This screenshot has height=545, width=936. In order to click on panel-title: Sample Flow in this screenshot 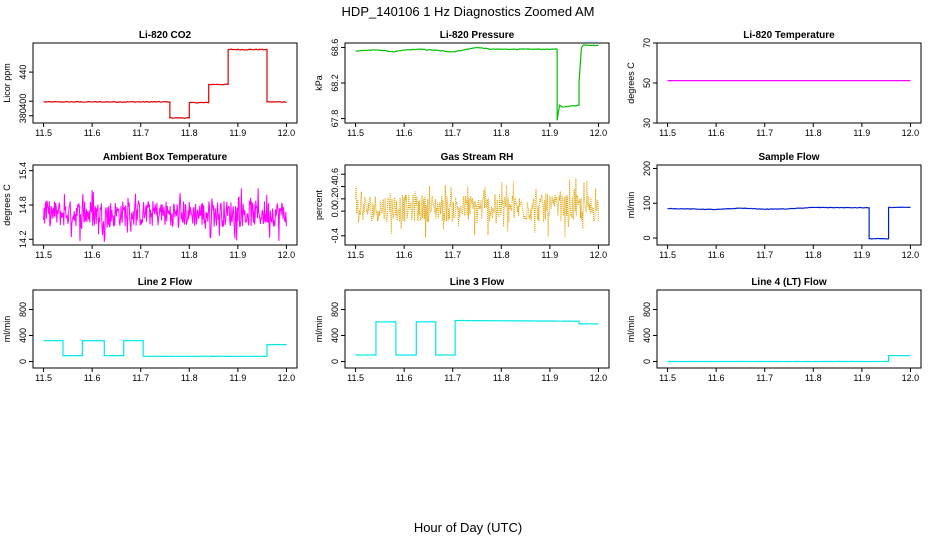, I will do `click(788, 157)`.